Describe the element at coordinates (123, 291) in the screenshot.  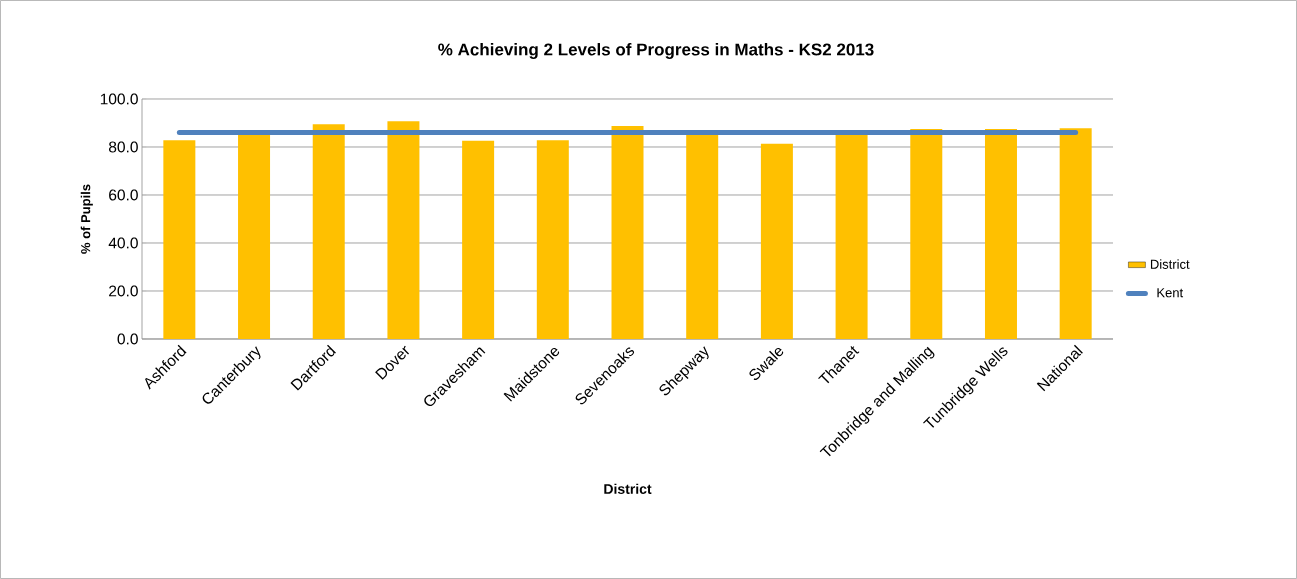
I see `y-tick-label: 20.0` at that location.